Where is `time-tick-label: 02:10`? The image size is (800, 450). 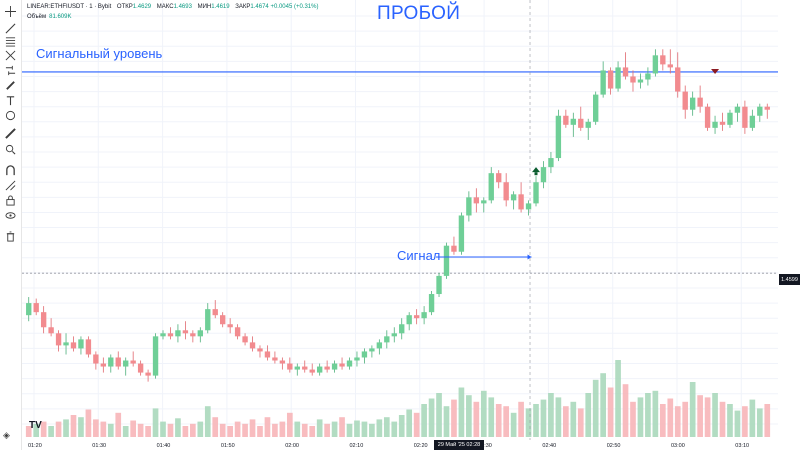 time-tick-label: 02:10 is located at coordinates (357, 446).